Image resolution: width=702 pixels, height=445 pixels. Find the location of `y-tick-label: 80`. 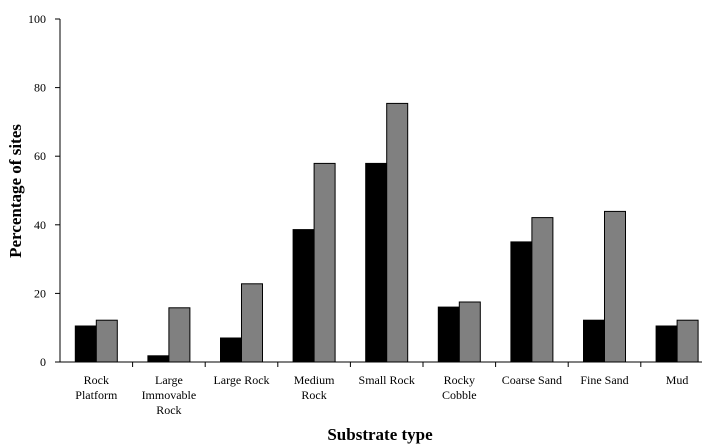

y-tick-label: 80 is located at coordinates (40, 88).